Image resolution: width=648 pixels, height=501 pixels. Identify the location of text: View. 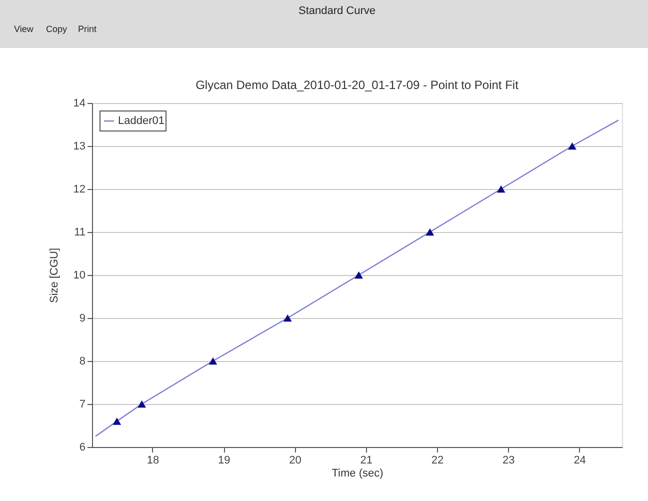
(24, 29).